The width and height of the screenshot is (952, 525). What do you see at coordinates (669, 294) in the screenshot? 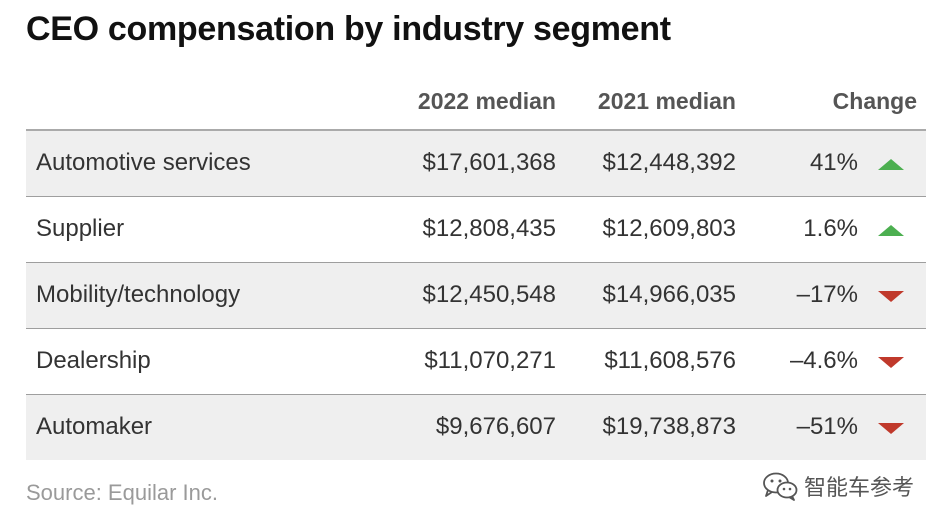
I see `median-2021-value: $14,966,035` at bounding box center [669, 294].